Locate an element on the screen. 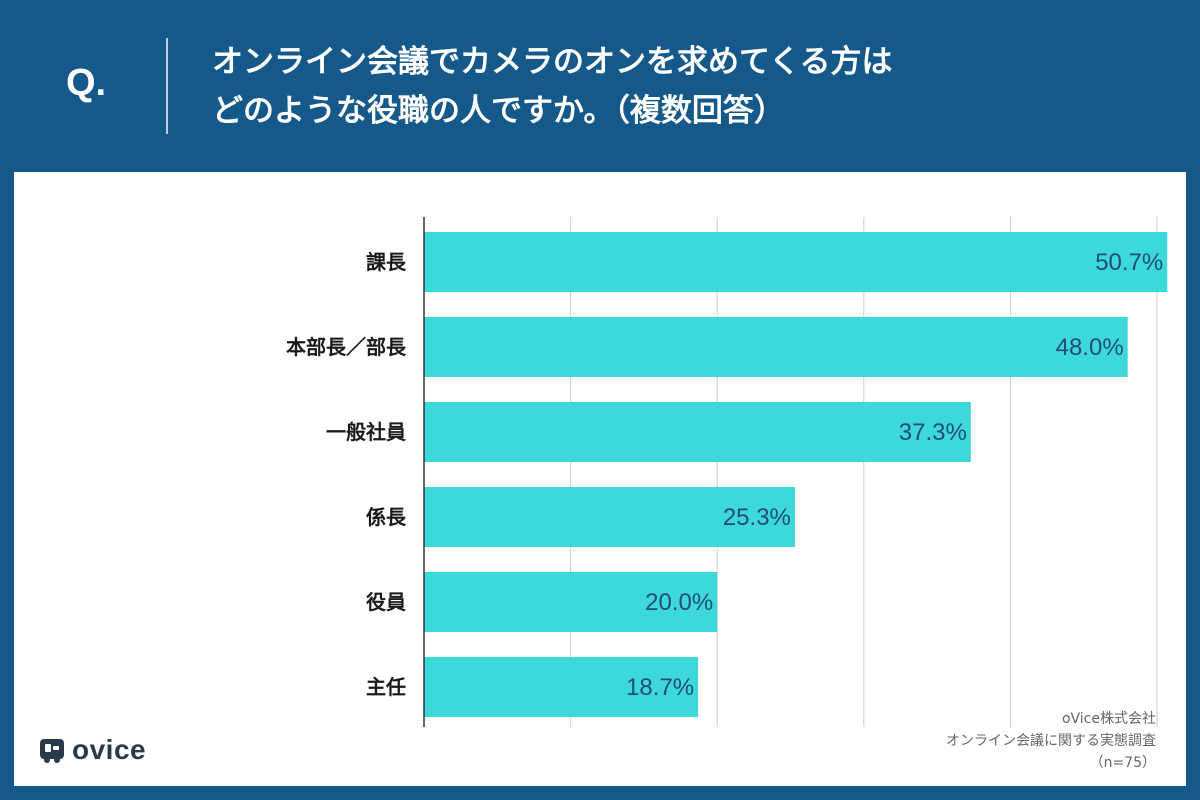  ovice-logo: ovice is located at coordinates (92, 750).